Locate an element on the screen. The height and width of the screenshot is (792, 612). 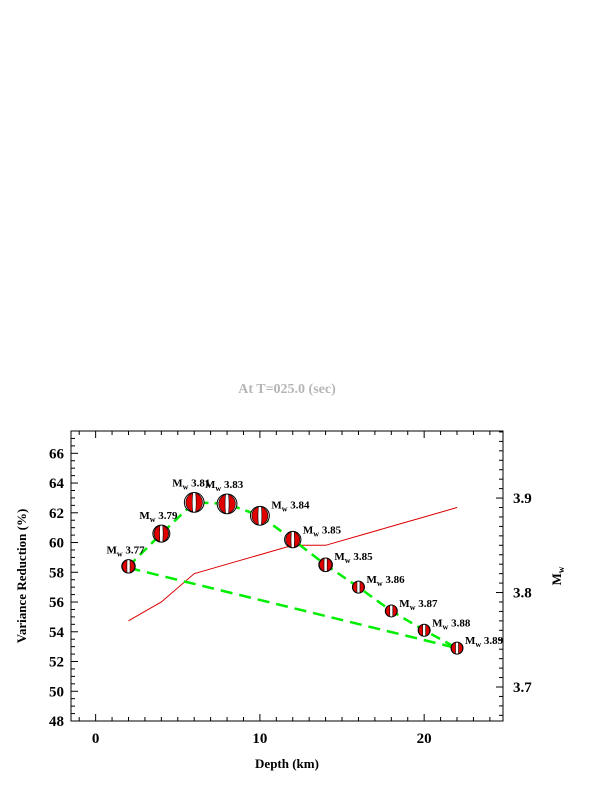
y2-tick-label: 3.8 is located at coordinates (522, 594).